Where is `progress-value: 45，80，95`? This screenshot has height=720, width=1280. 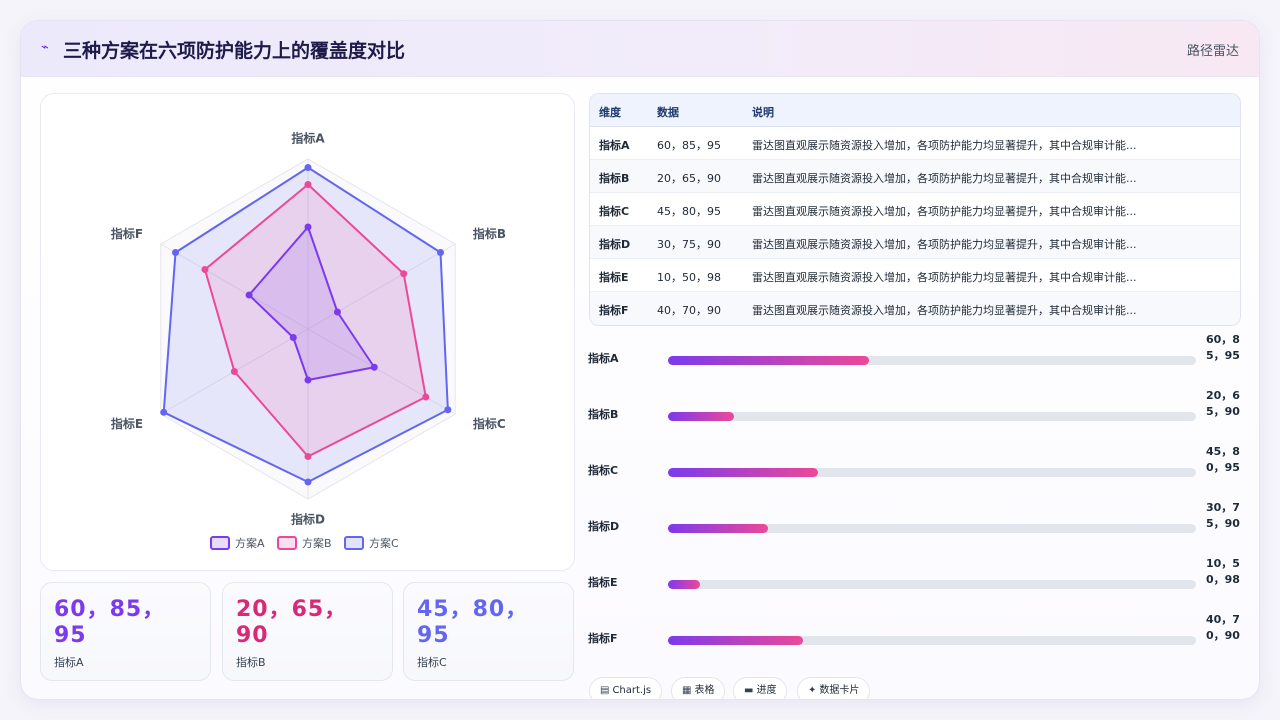 progress-value: 45，80，95 is located at coordinates (1223, 459).